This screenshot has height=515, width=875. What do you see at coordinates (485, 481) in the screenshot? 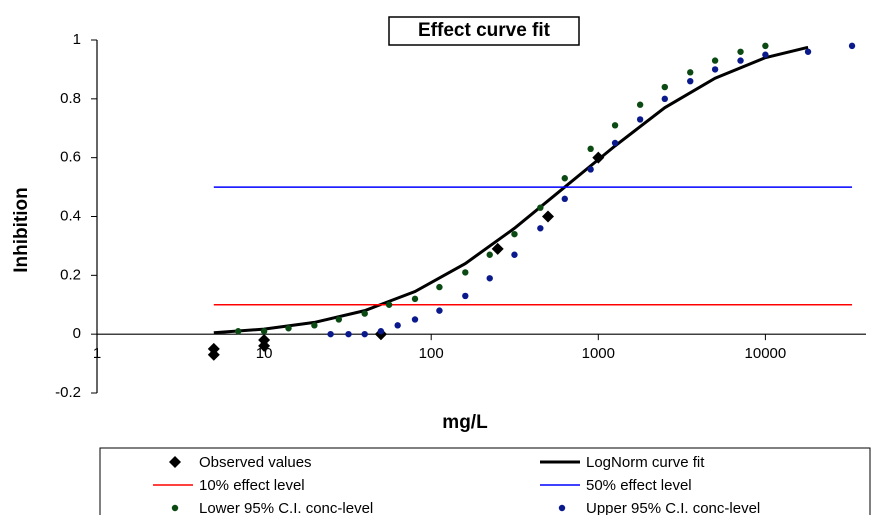
I see `legend-box` at bounding box center [485, 481].